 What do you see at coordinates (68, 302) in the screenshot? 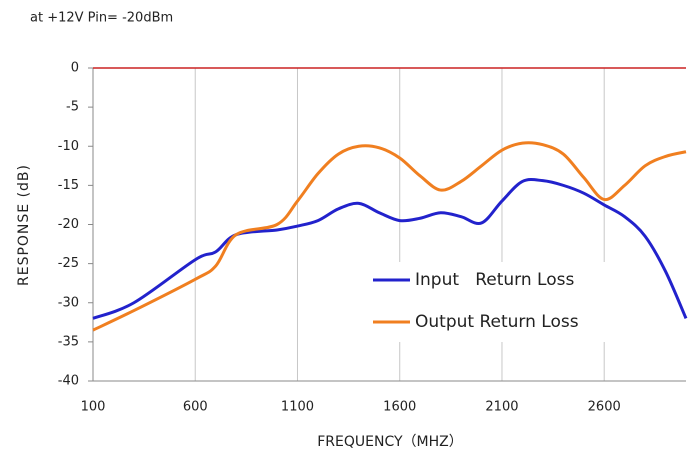
I see `y-tick-label: -30` at bounding box center [68, 302].